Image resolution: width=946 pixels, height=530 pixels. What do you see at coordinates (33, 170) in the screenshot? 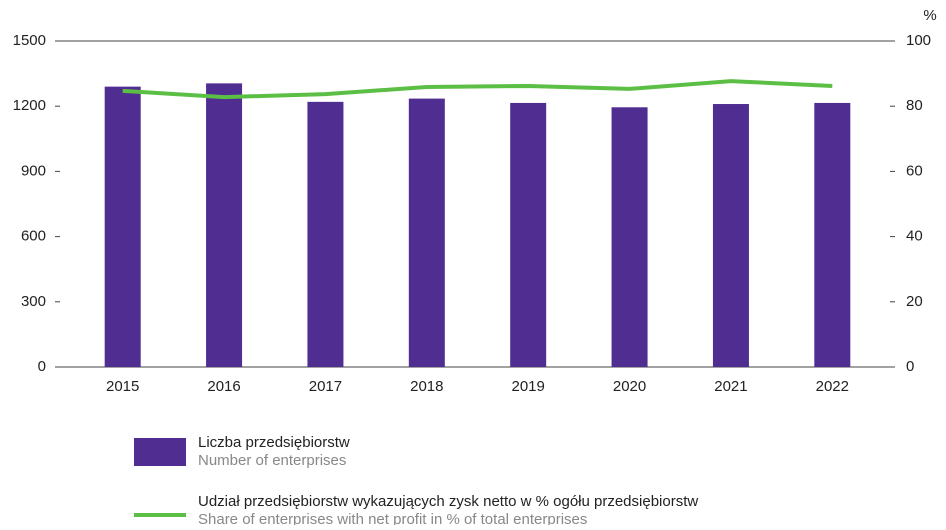
I see `y-tick-label: 900` at bounding box center [33, 170].